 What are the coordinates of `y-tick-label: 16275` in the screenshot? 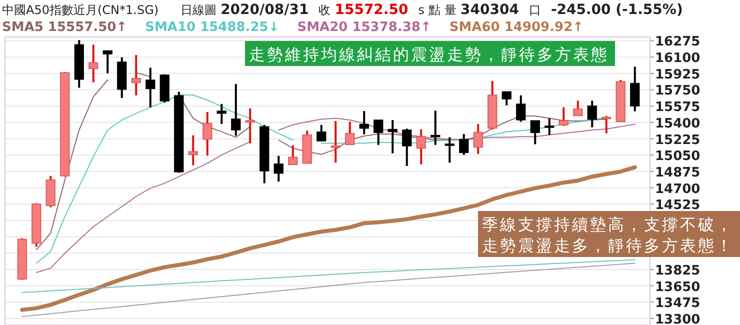 It's located at (677, 42).